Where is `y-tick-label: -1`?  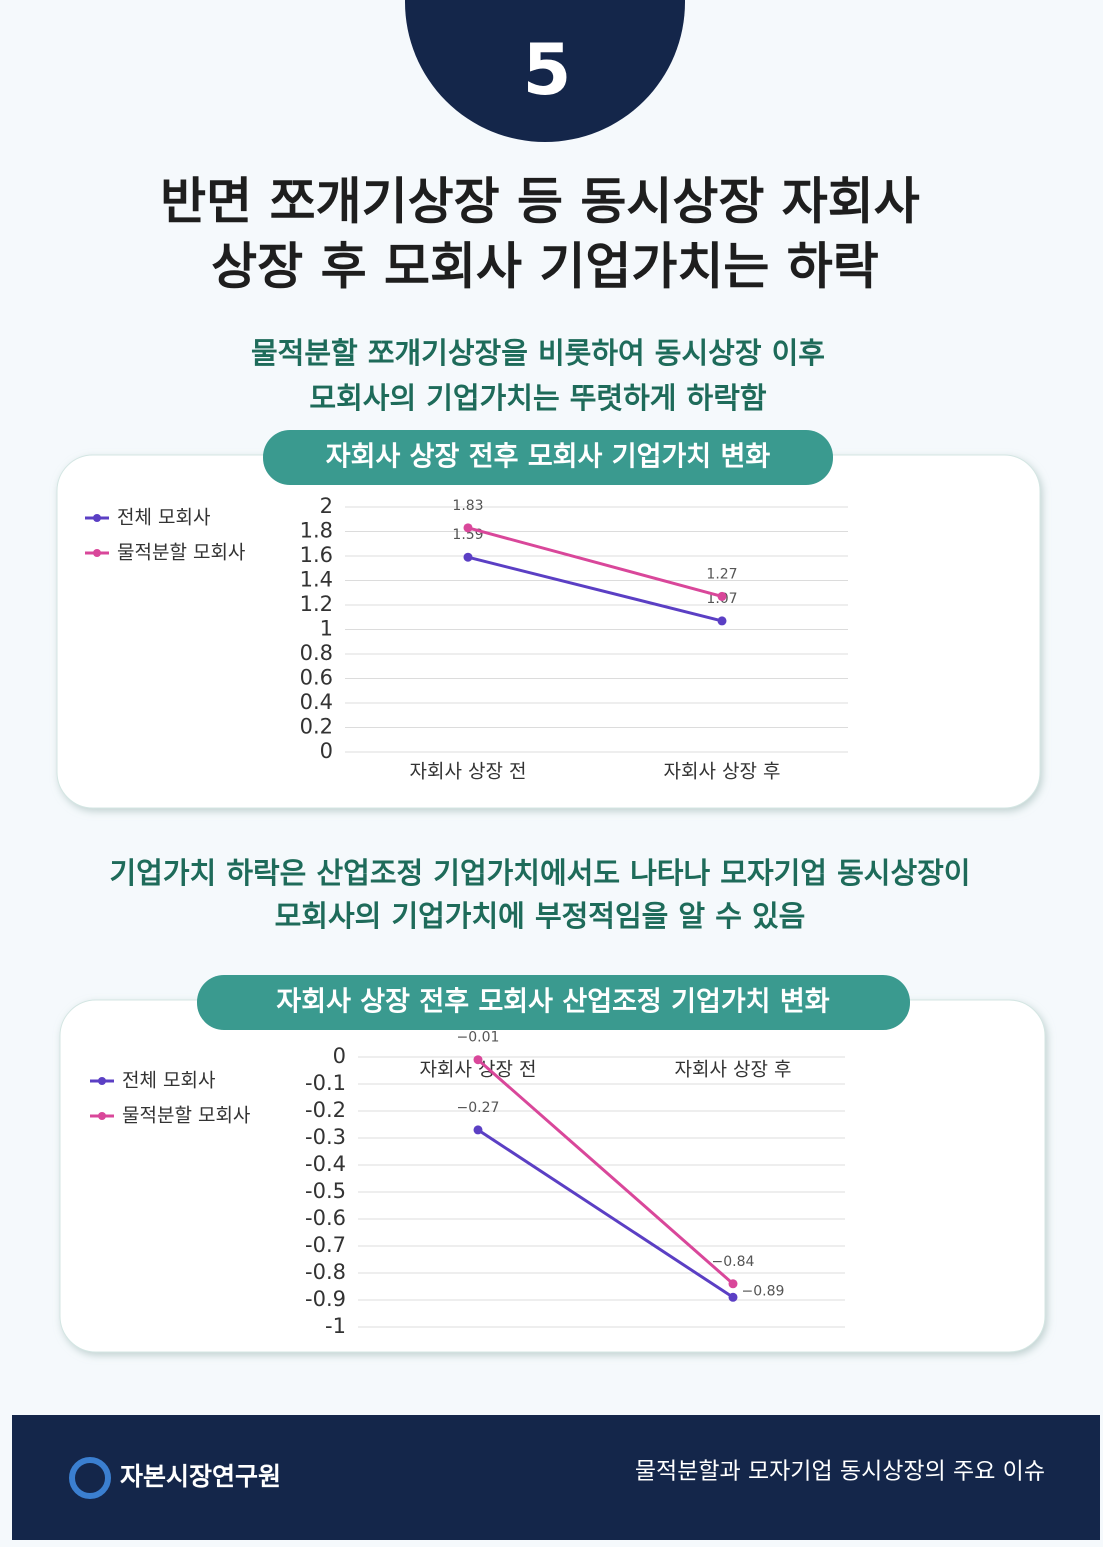
y-tick-label: -1 is located at coordinates (335, 1326).